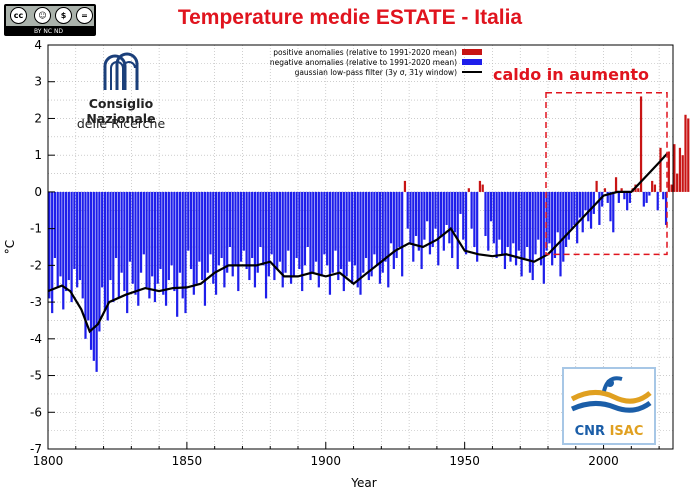 The width and height of the screenshot is (700, 494). I want to click on cnr-name-line2: delle Ricerche, so click(121, 123).